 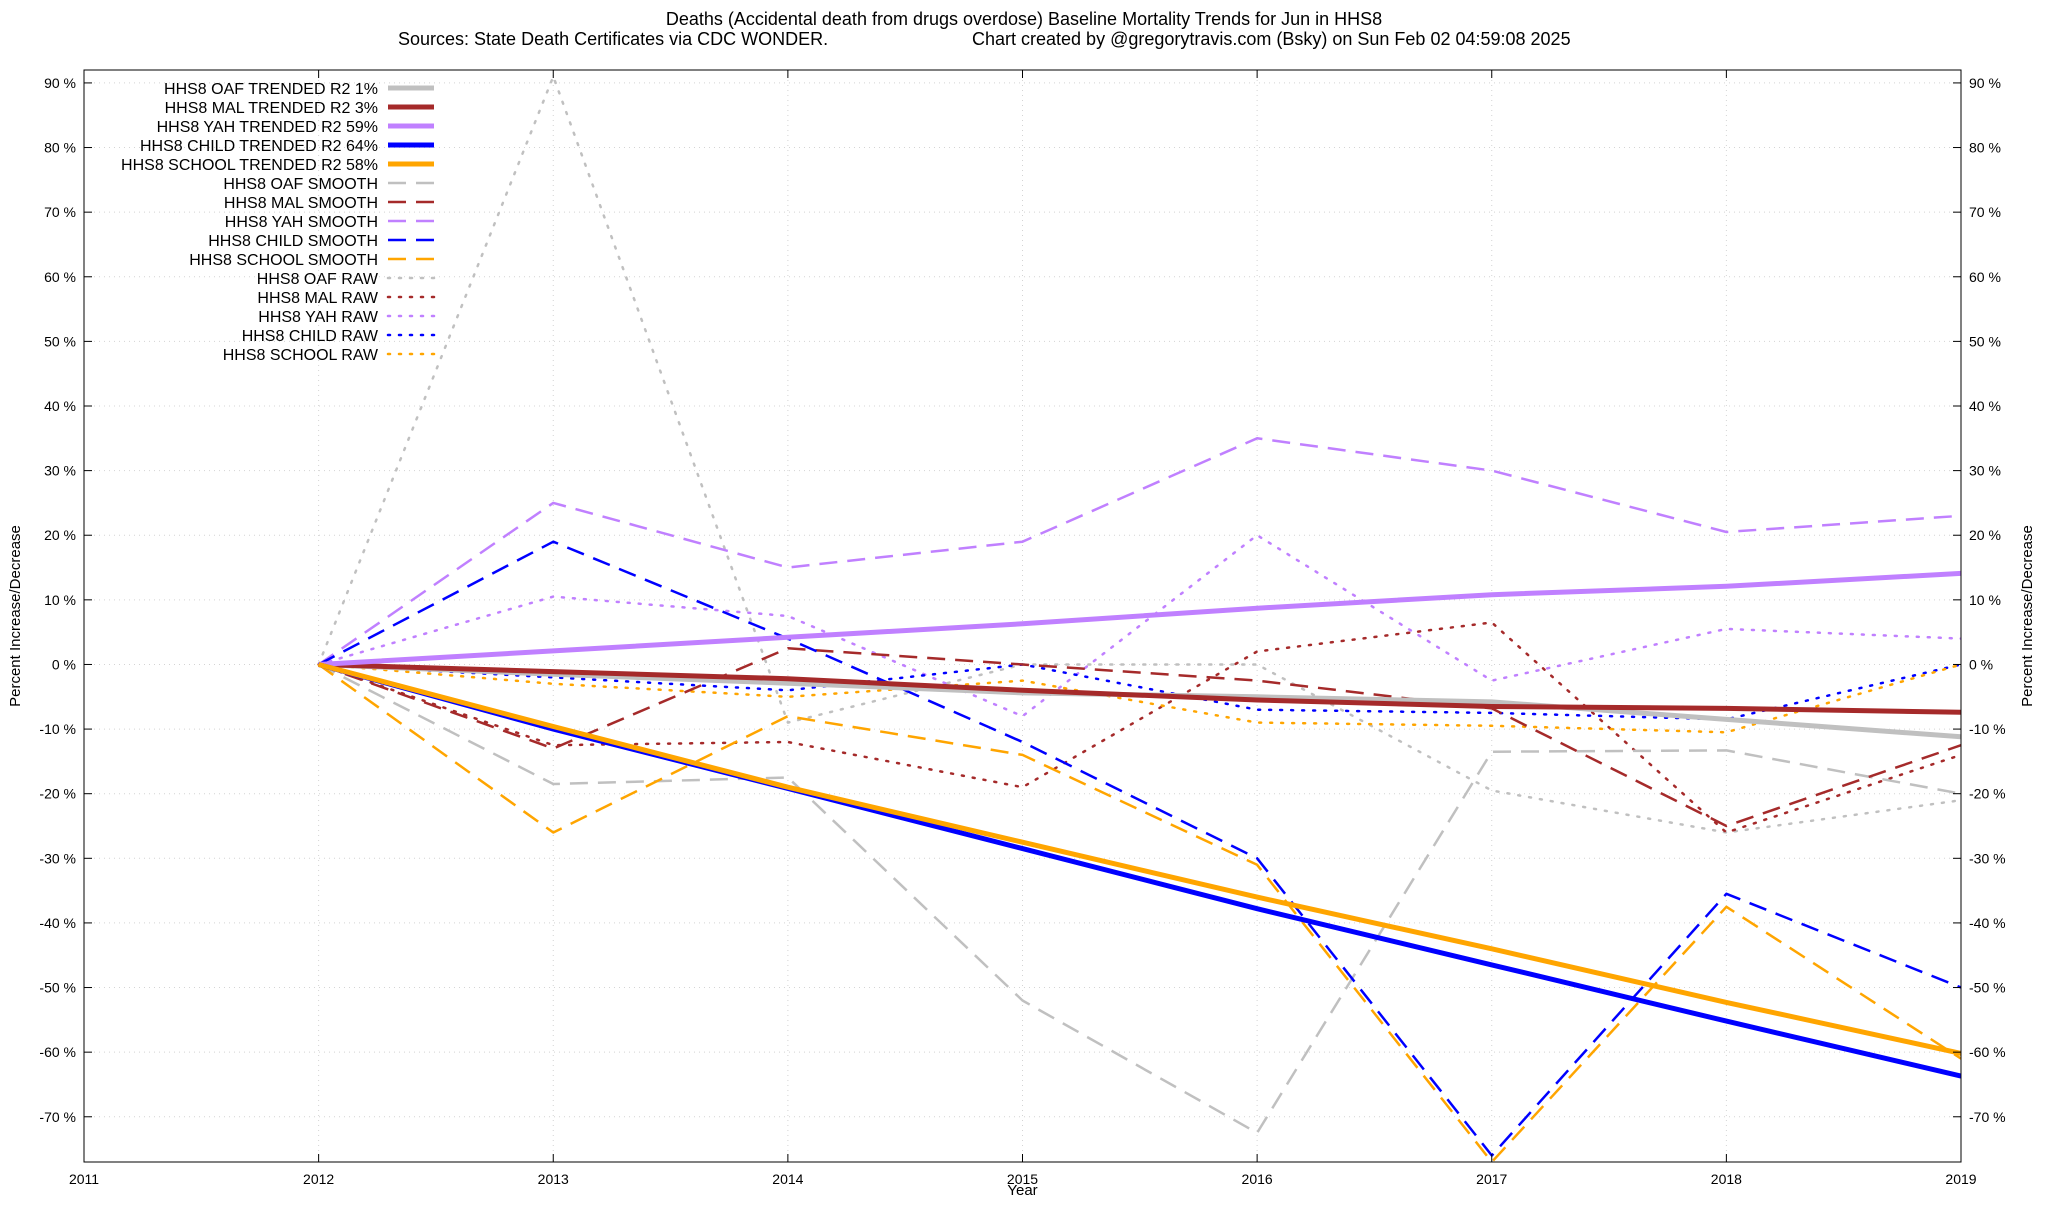 I want to click on y2-tick-label: 30 %, so click(x=1985, y=471).